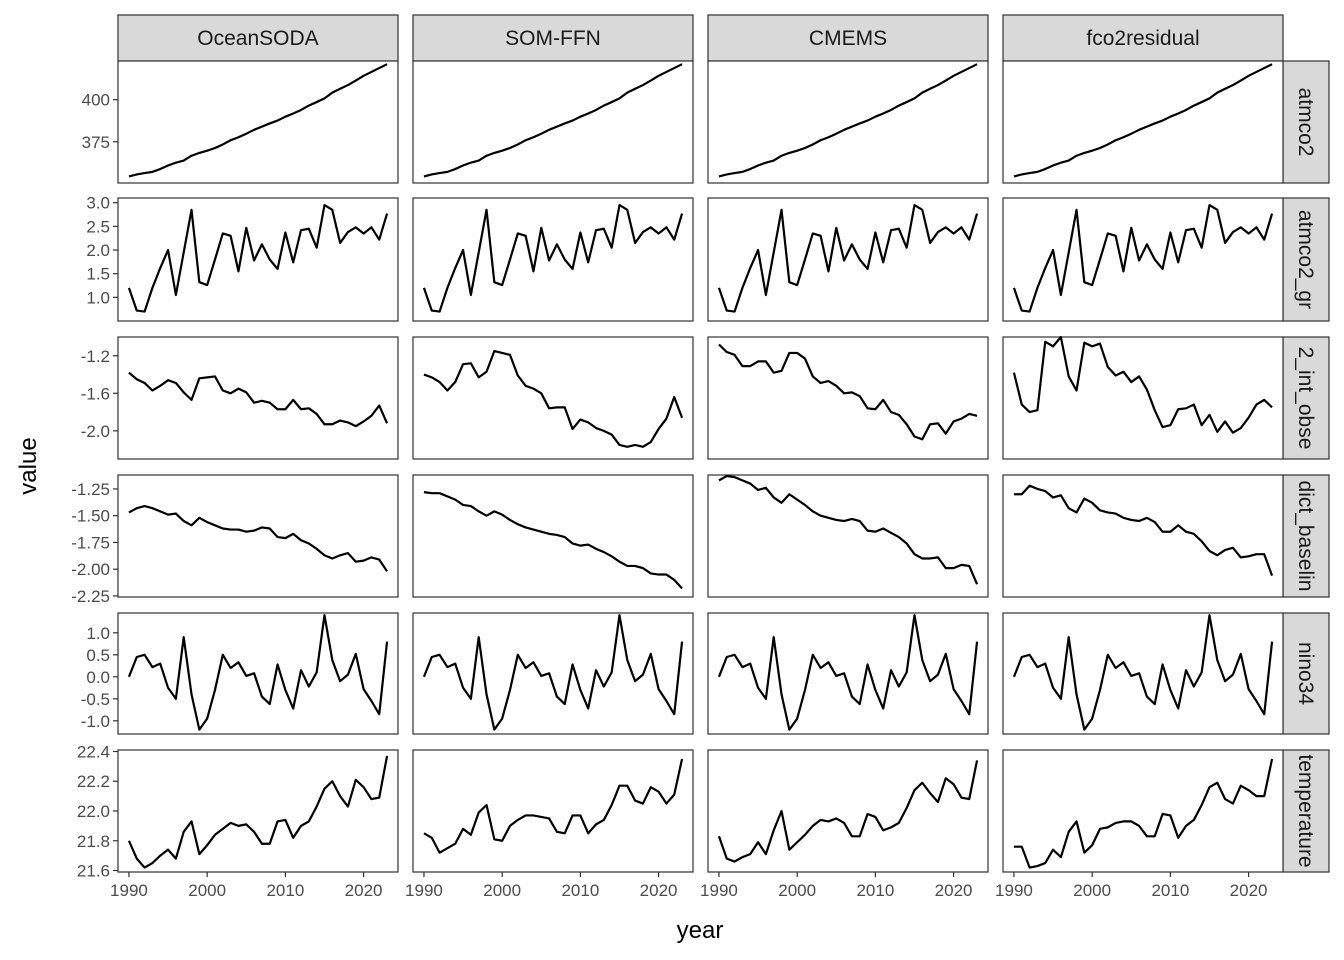 This screenshot has width=1344, height=960. Describe the element at coordinates (90, 489) in the screenshot. I see `y-tick-label-3-0: -1.25` at that location.